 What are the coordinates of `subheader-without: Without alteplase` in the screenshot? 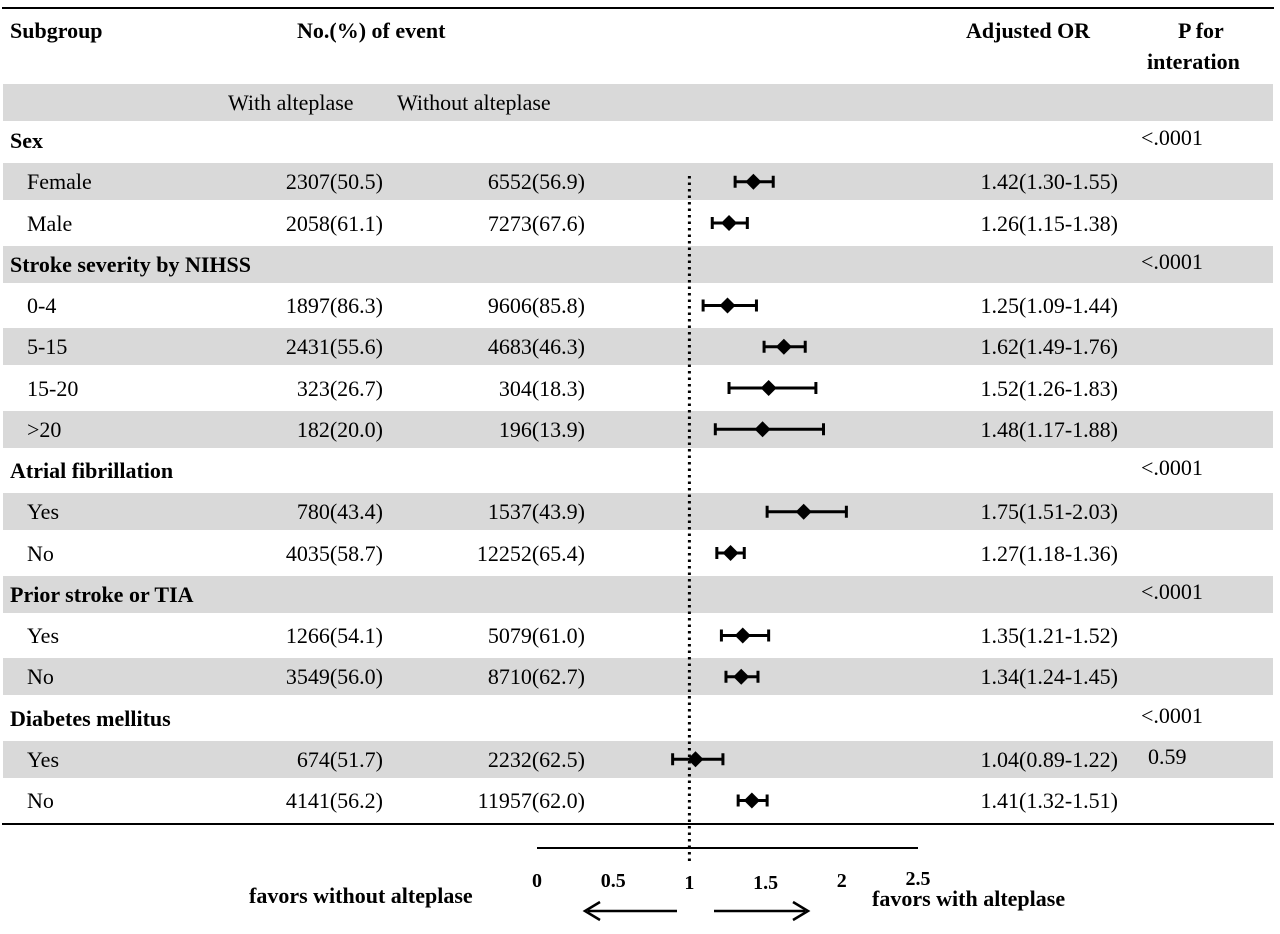 It's located at (474, 102).